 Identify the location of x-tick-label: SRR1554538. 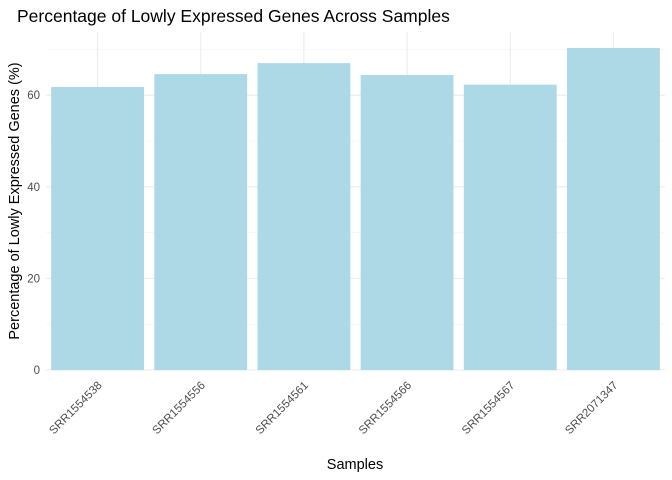
(75, 408).